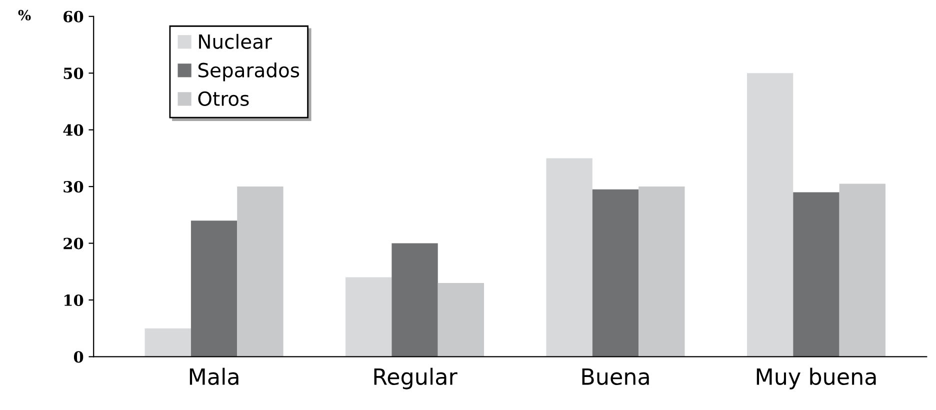  Describe the element at coordinates (74, 300) in the screenshot. I see `y-tick-label: 10` at that location.